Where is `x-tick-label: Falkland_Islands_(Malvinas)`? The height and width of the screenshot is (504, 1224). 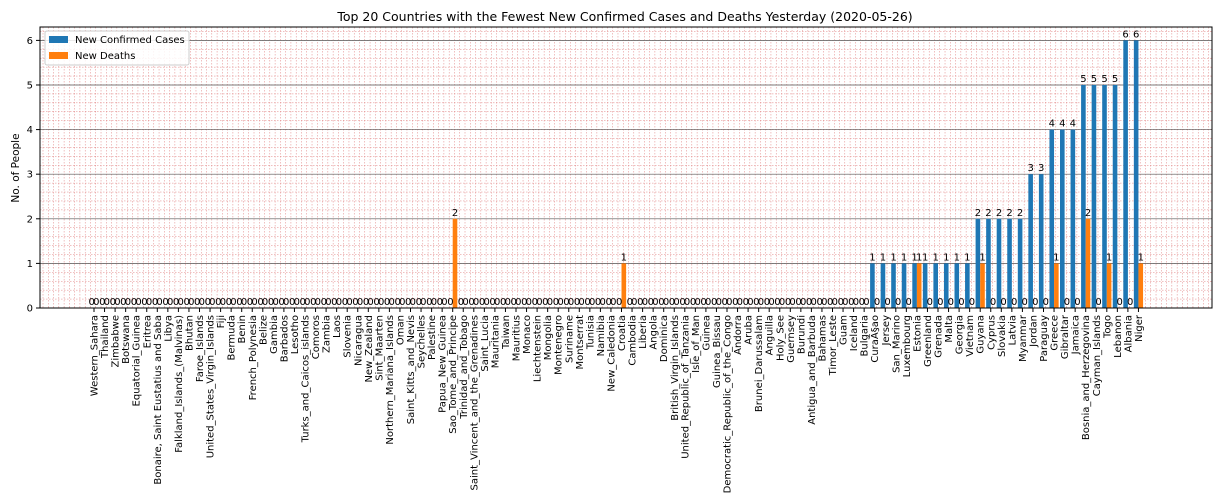 x-tick-label: Falkland_Islands_(Malvinas) is located at coordinates (179, 384).